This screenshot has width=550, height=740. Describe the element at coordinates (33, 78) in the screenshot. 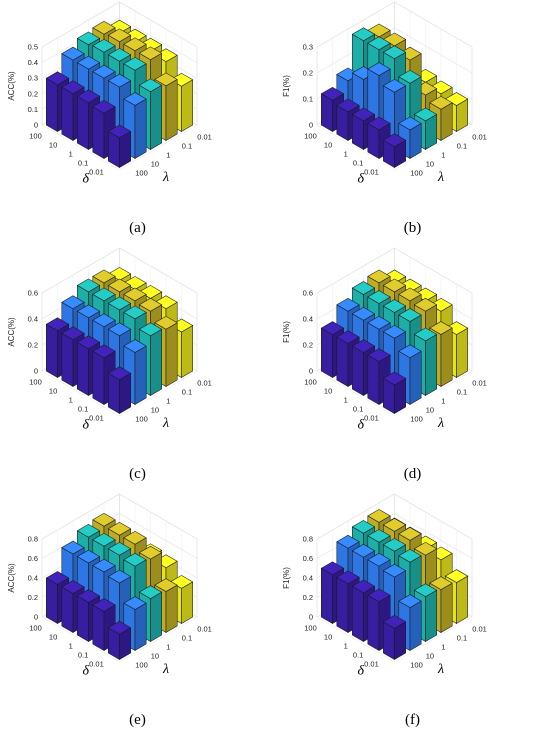

I see `z-tick-label: 0.3` at that location.